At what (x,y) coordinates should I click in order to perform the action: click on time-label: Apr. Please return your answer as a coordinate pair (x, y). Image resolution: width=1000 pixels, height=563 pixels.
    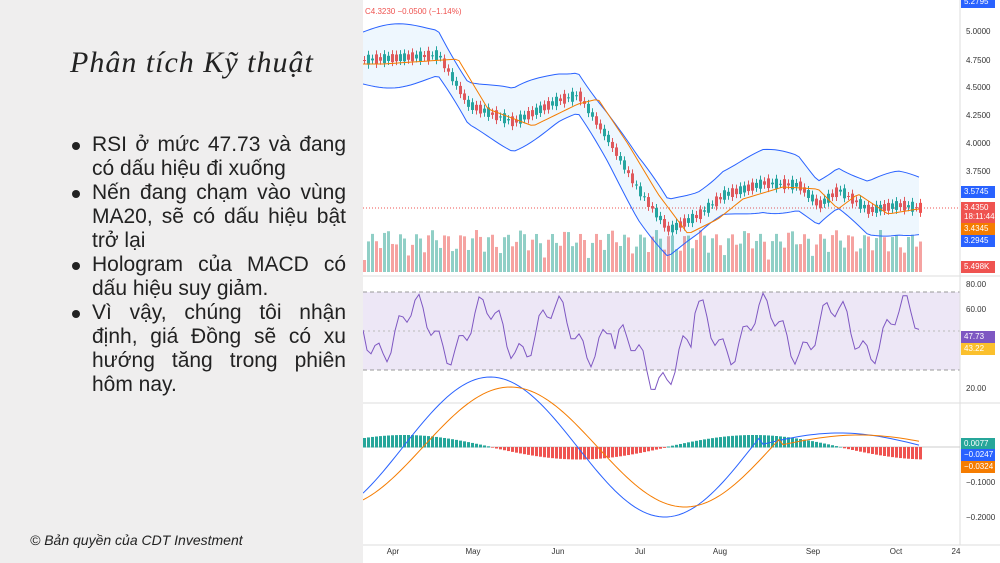
    Looking at the image, I should click on (393, 551).